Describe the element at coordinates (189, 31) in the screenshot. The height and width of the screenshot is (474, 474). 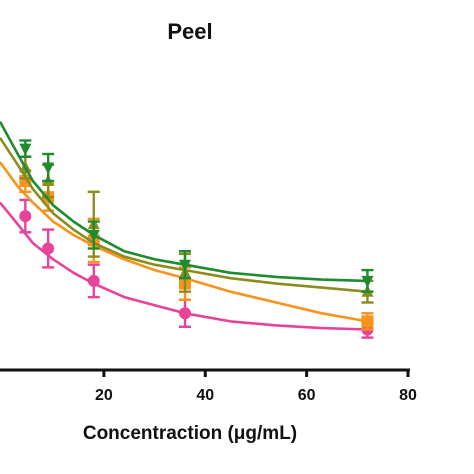
I see `chart-title: Peel` at that location.